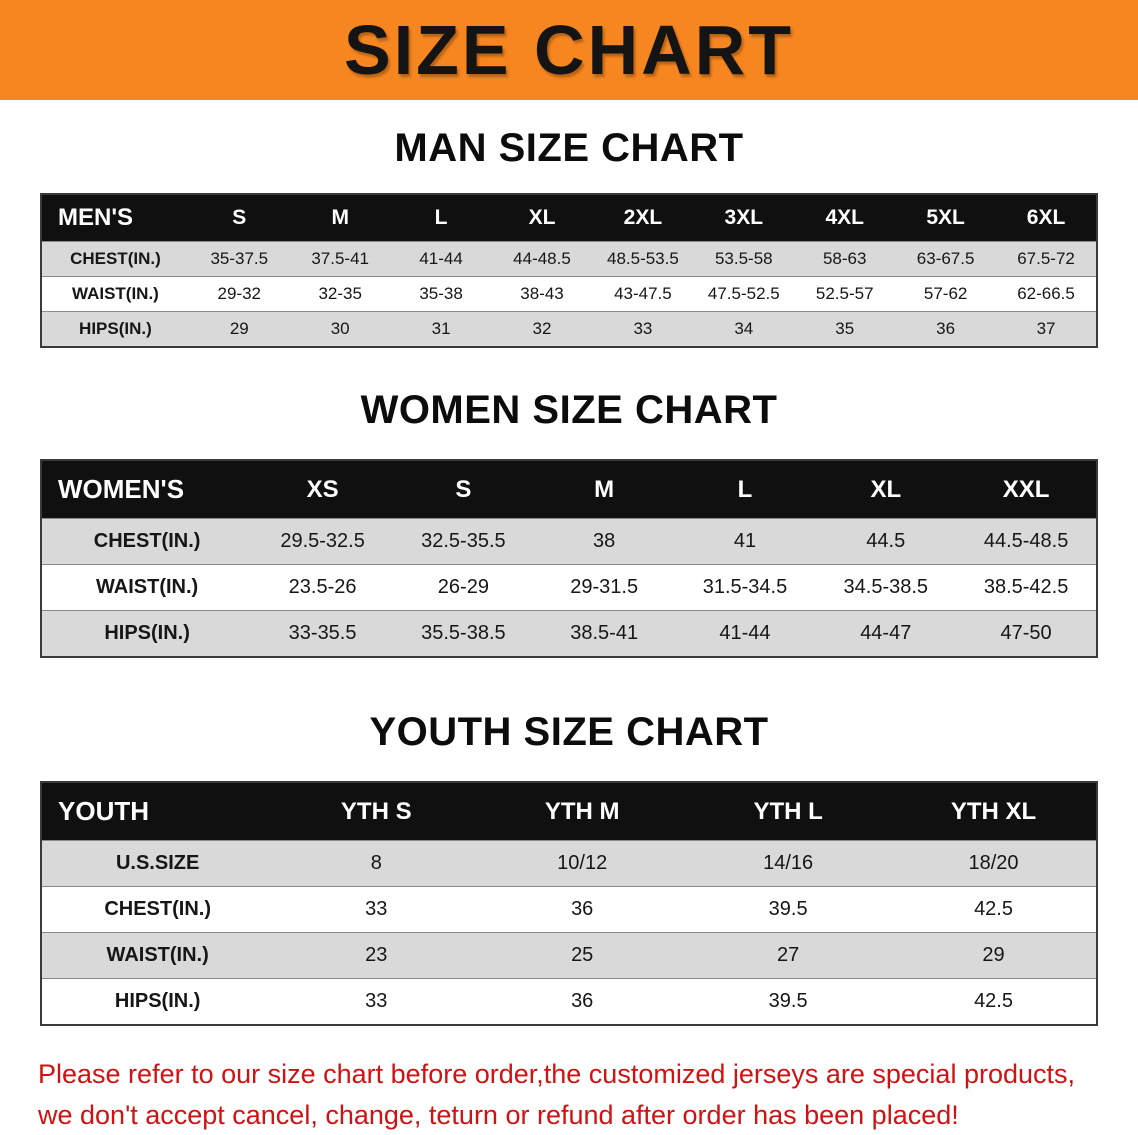 The image size is (1138, 1135). What do you see at coordinates (994, 811) in the screenshot?
I see `size-column-header: YTH XL` at bounding box center [994, 811].